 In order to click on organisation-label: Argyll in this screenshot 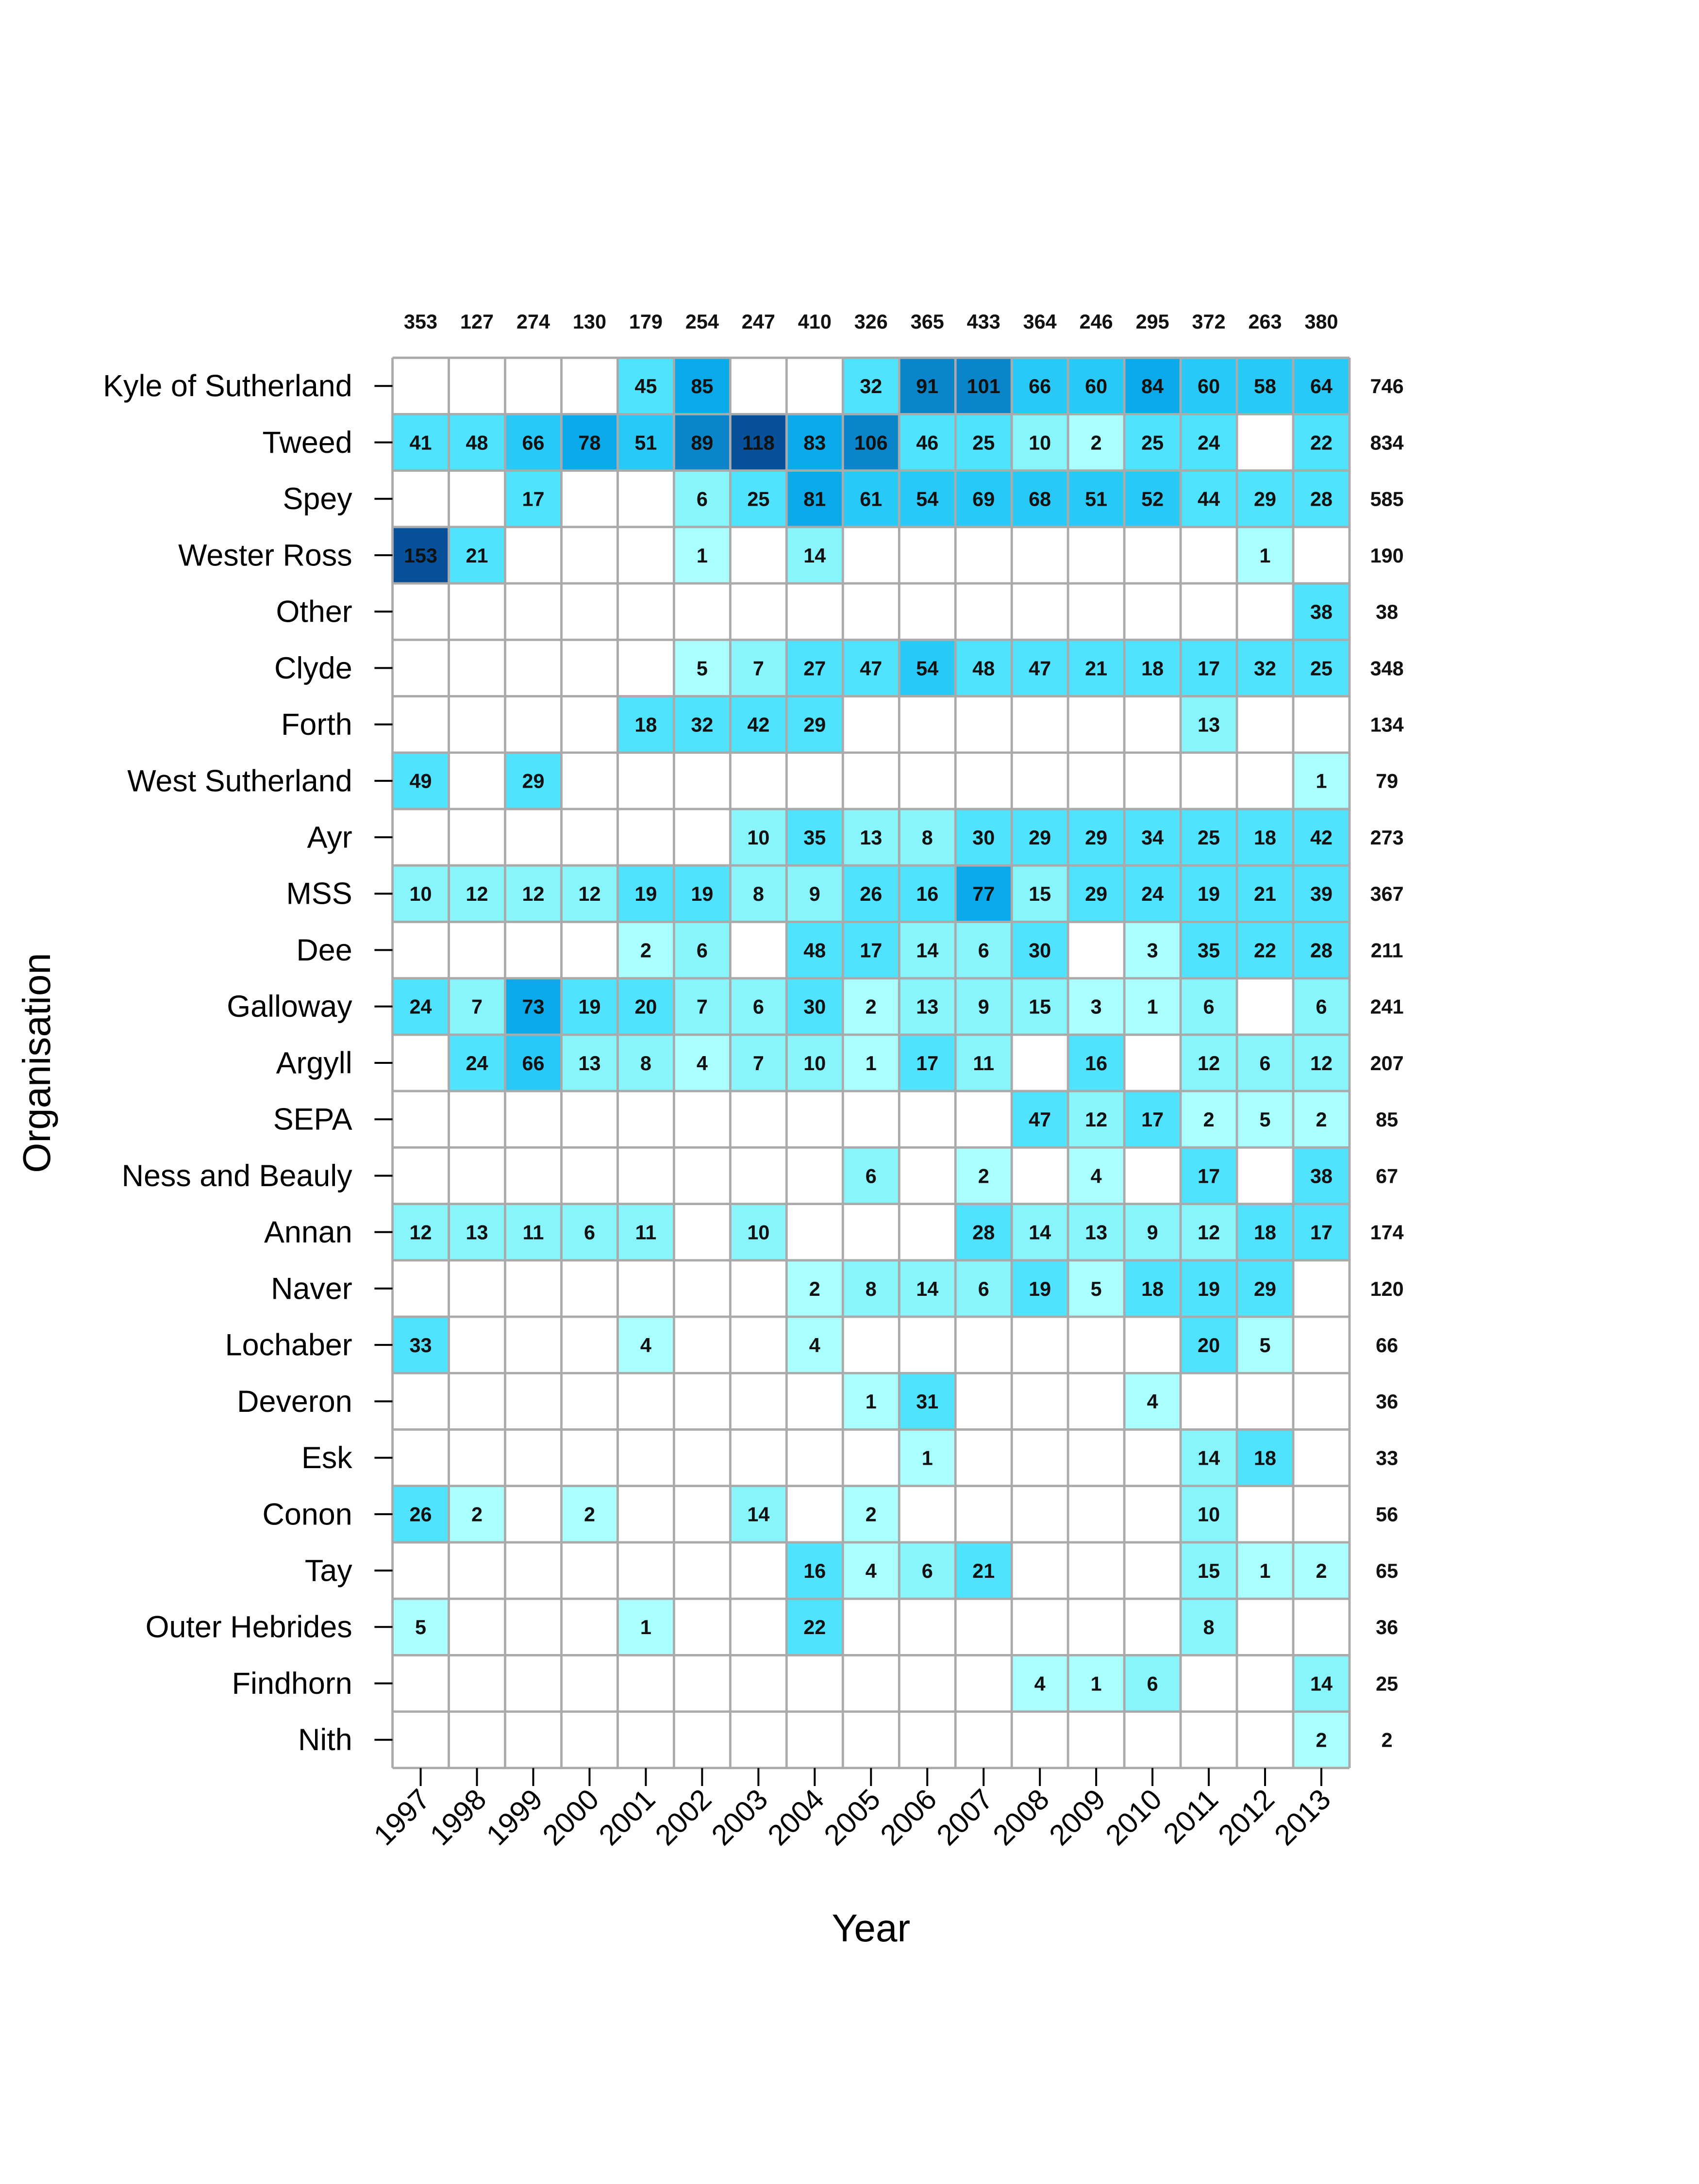, I will do `click(314, 1063)`.